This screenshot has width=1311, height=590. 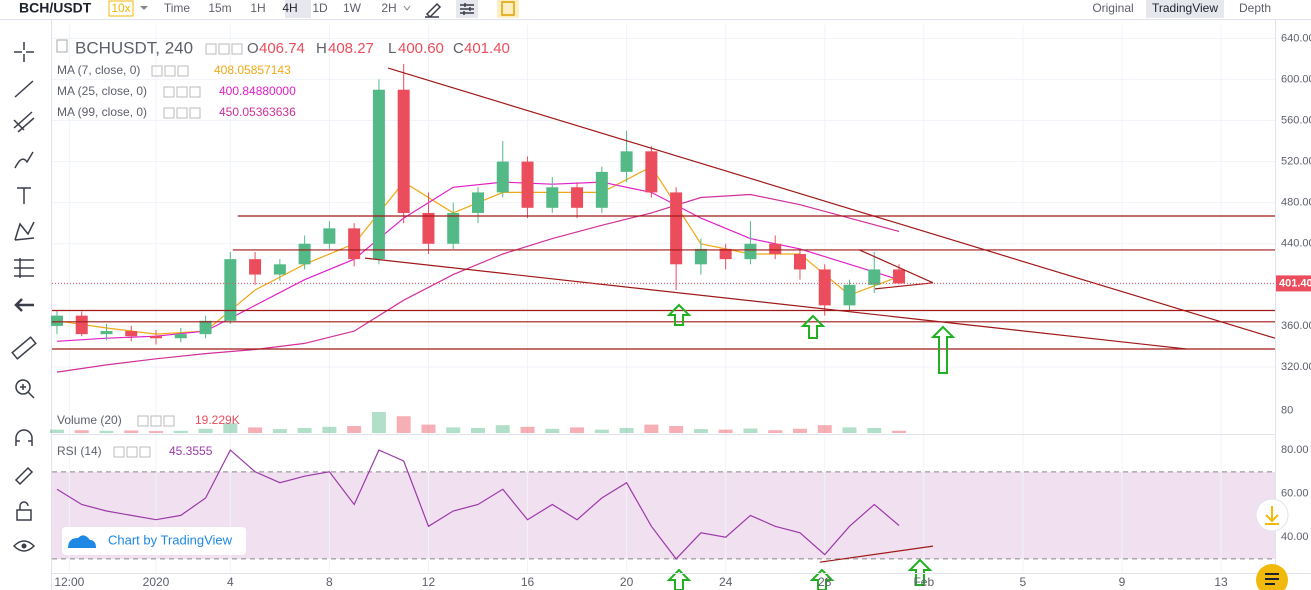 I want to click on x-tick-label: 5, so click(x=1023, y=582).